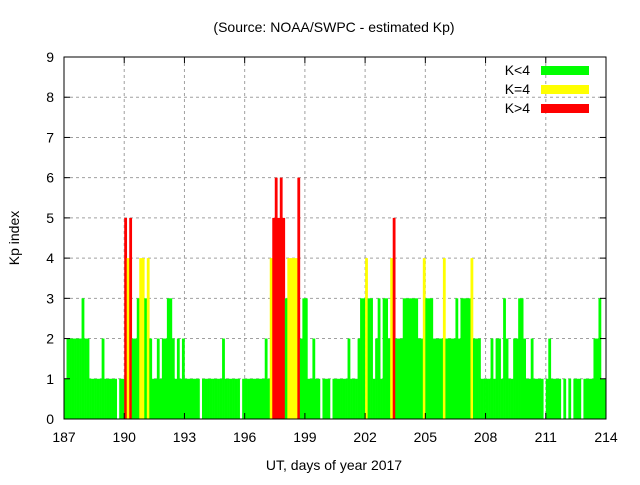 Image resolution: width=640 pixels, height=485 pixels. I want to click on chart-title: (Source: NOAA/SWPC - estimated Kp), so click(333, 27).